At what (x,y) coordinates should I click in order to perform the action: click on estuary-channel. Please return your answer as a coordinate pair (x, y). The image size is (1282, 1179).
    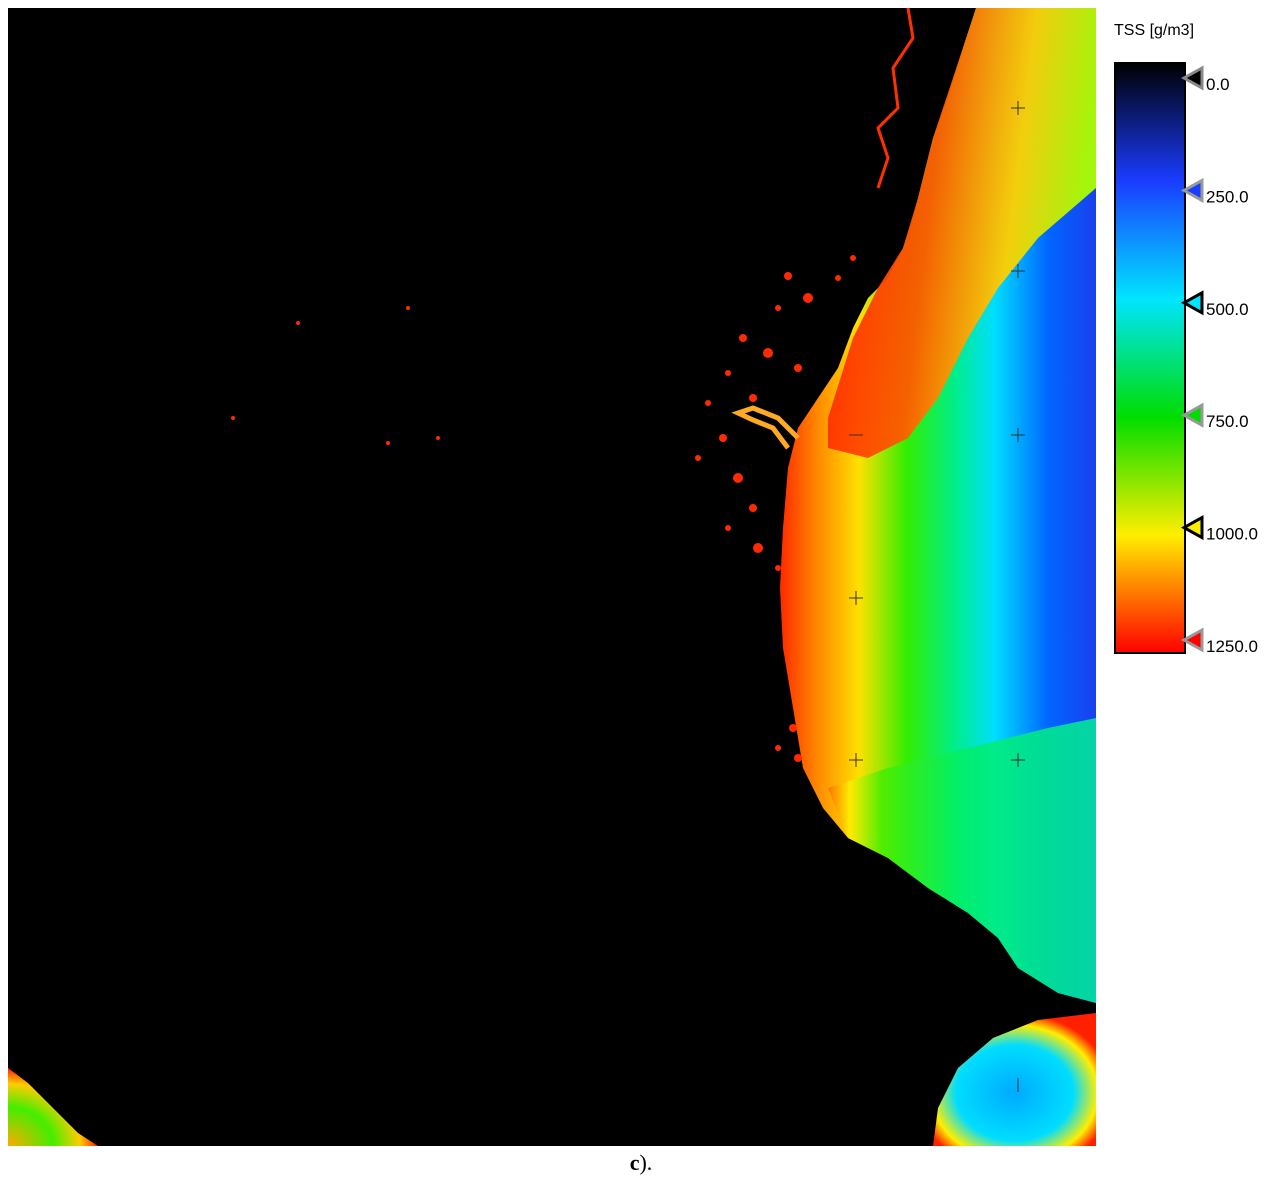
    Looking at the image, I should click on (765, 427).